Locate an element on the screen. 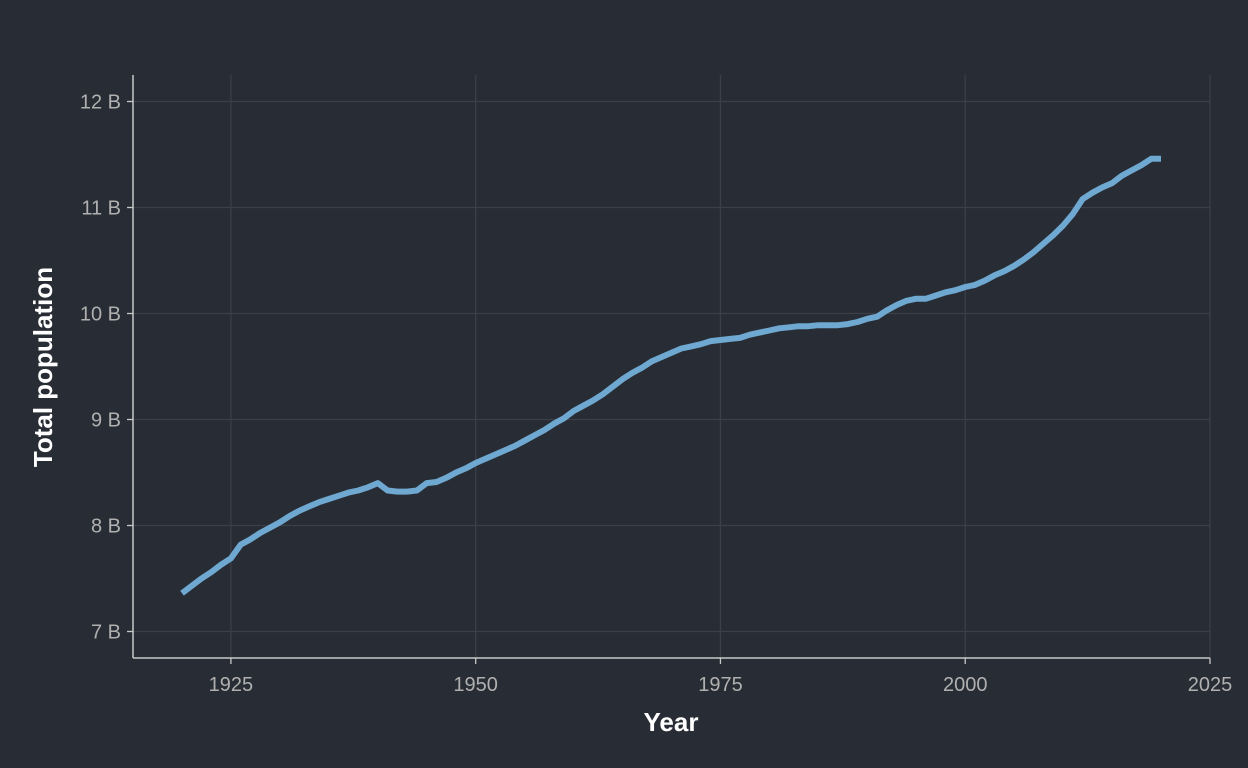 This screenshot has width=1248, height=768. x-axis-title: Year is located at coordinates (671, 722).